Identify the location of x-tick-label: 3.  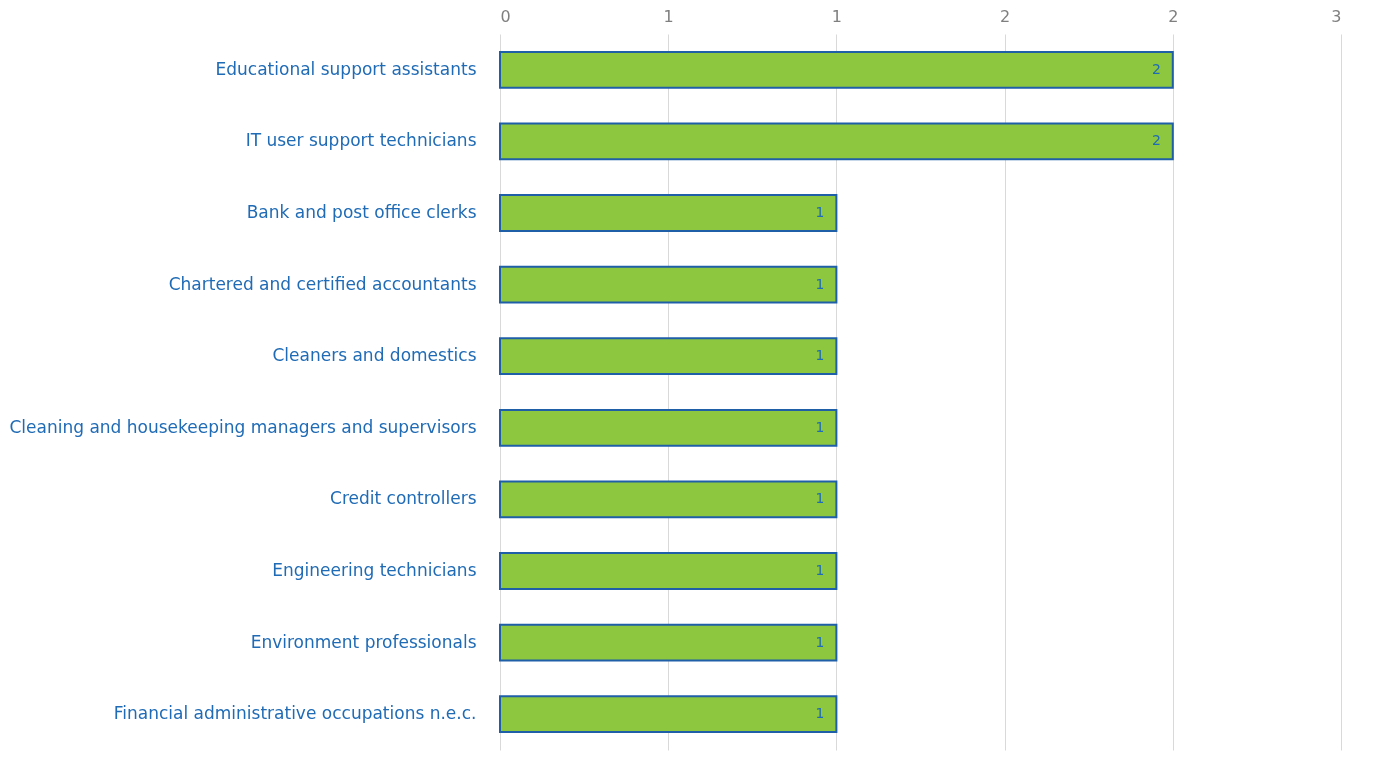
(1336, 16).